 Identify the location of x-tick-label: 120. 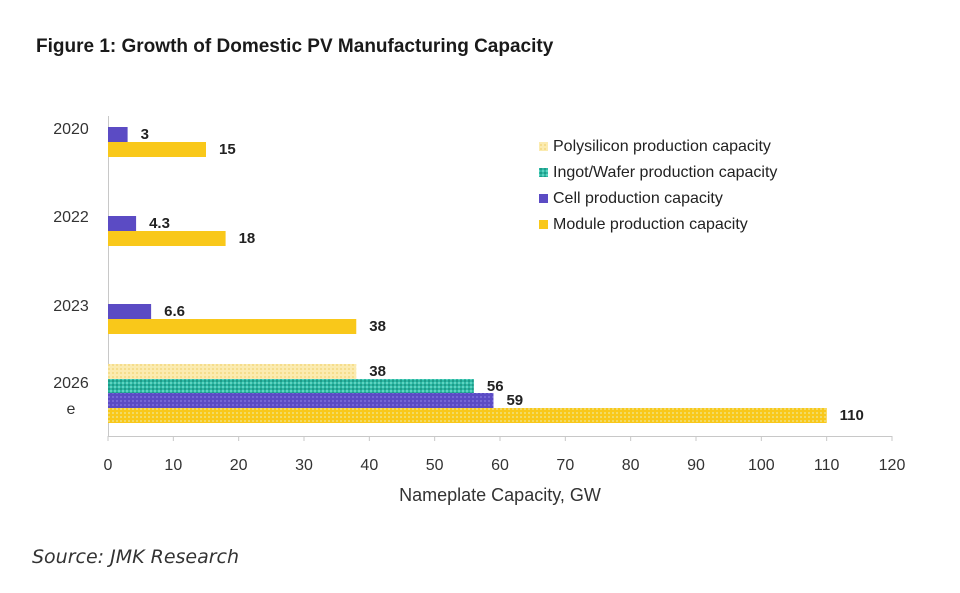
(892, 465).